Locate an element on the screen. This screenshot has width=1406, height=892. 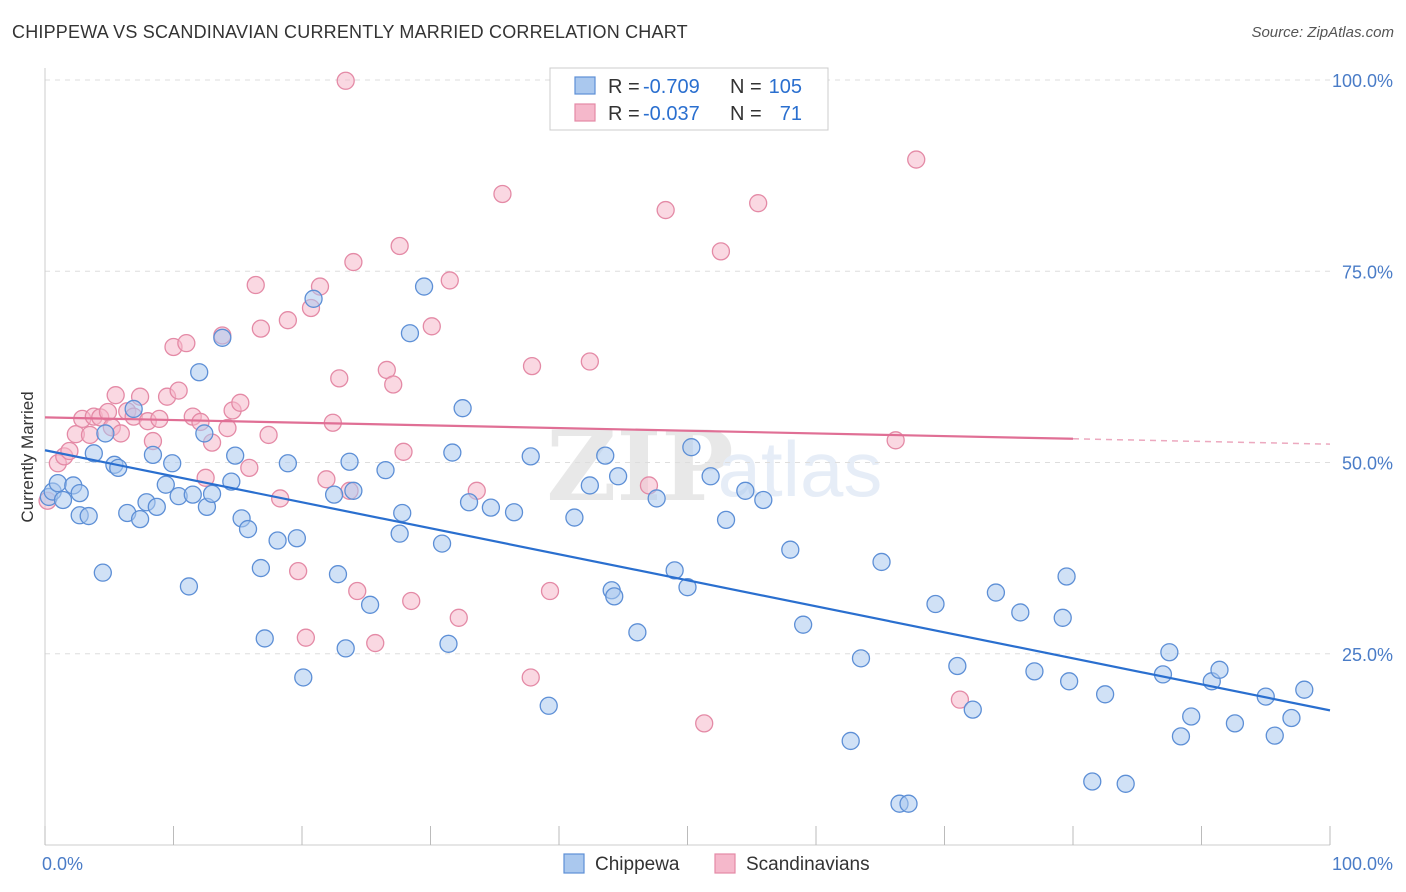
legend-r-value-1: -0.709 is located at coordinates (671, 87).